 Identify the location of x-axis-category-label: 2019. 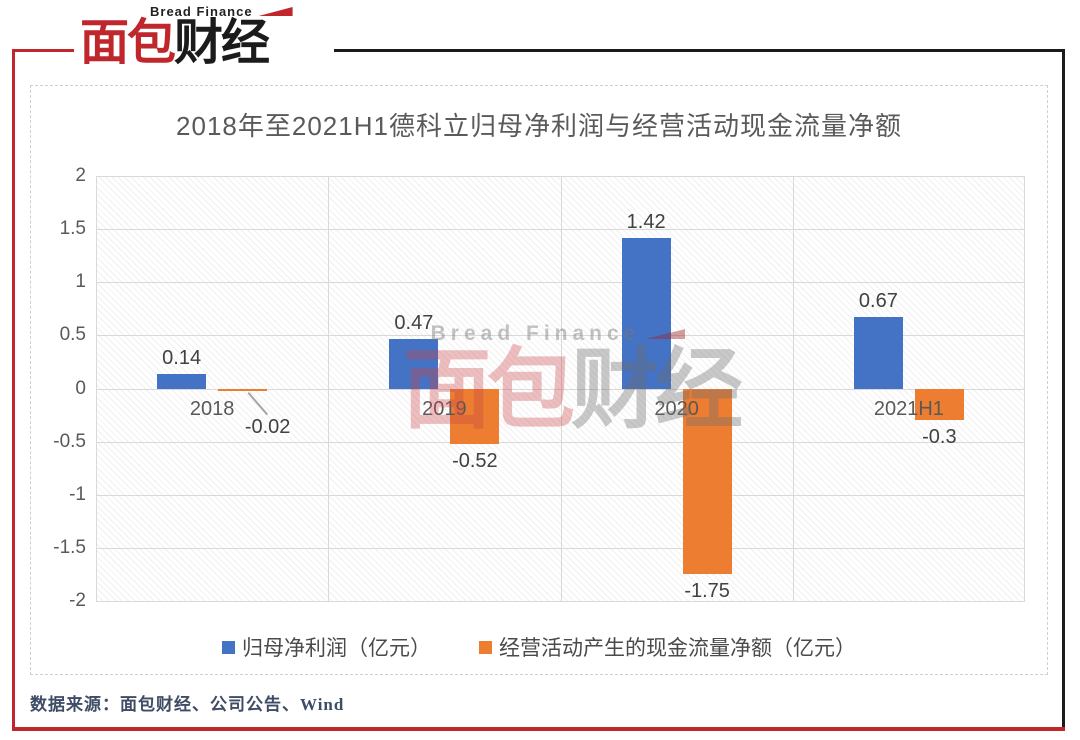
(444, 408).